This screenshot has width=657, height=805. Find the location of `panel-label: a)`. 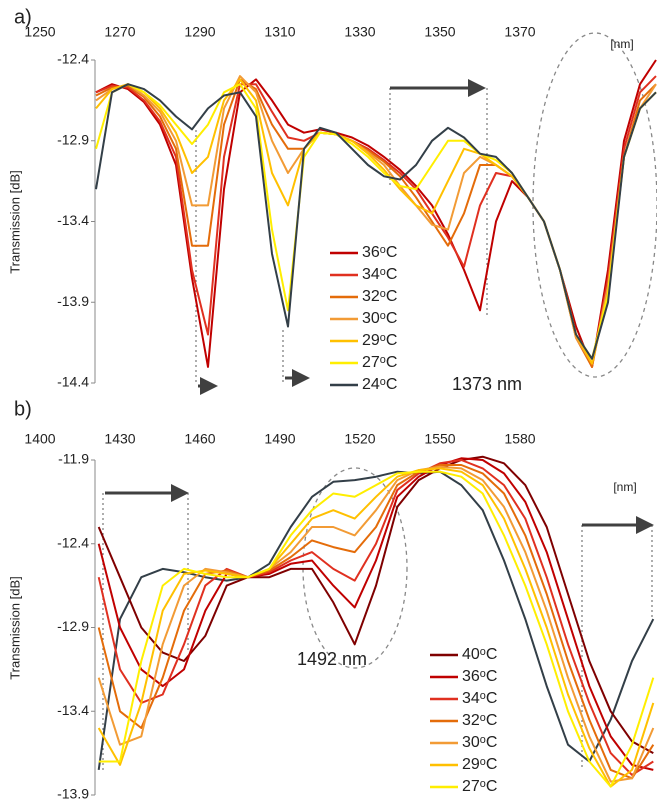

panel-label: a) is located at coordinates (23, 17).